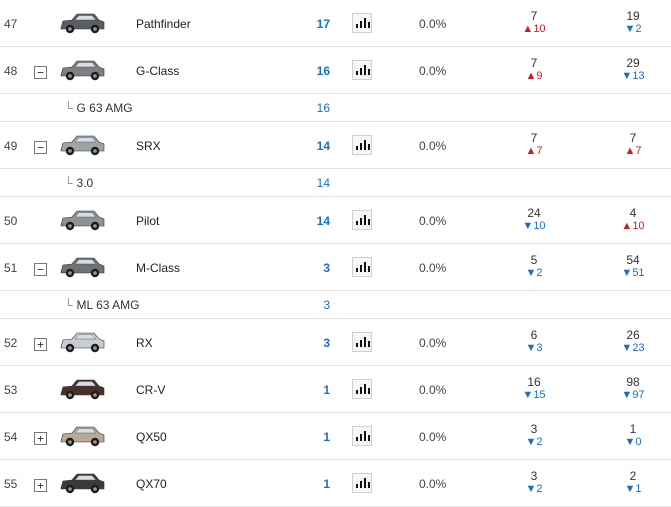 This screenshot has height=507, width=671. I want to click on model-count: 17, so click(323, 24).